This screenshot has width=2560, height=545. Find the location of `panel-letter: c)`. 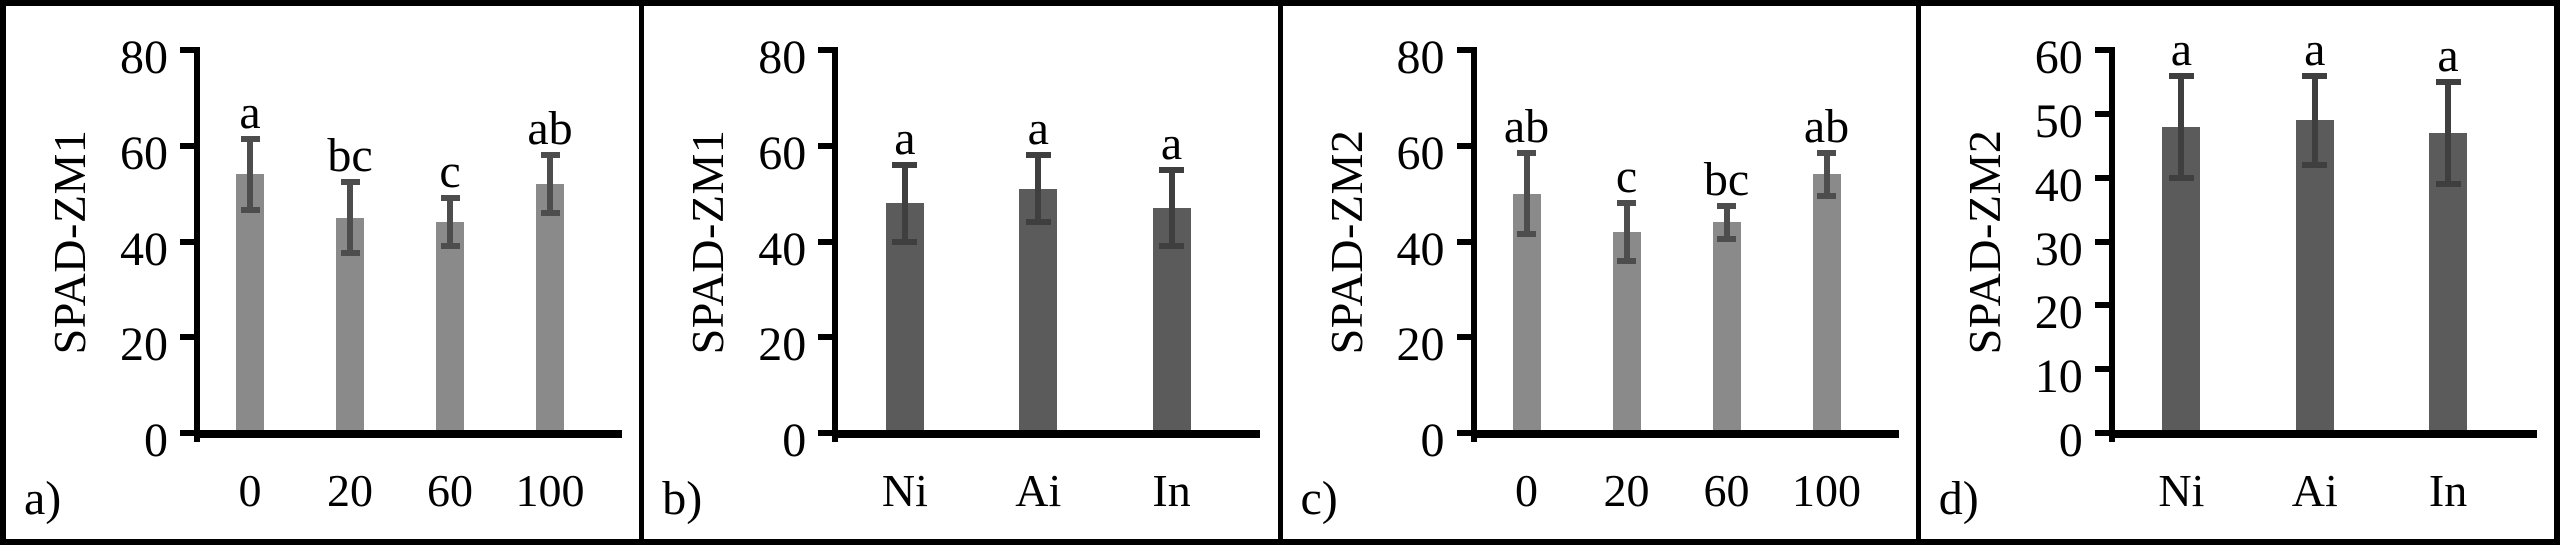

panel-letter: c) is located at coordinates (1319, 498).